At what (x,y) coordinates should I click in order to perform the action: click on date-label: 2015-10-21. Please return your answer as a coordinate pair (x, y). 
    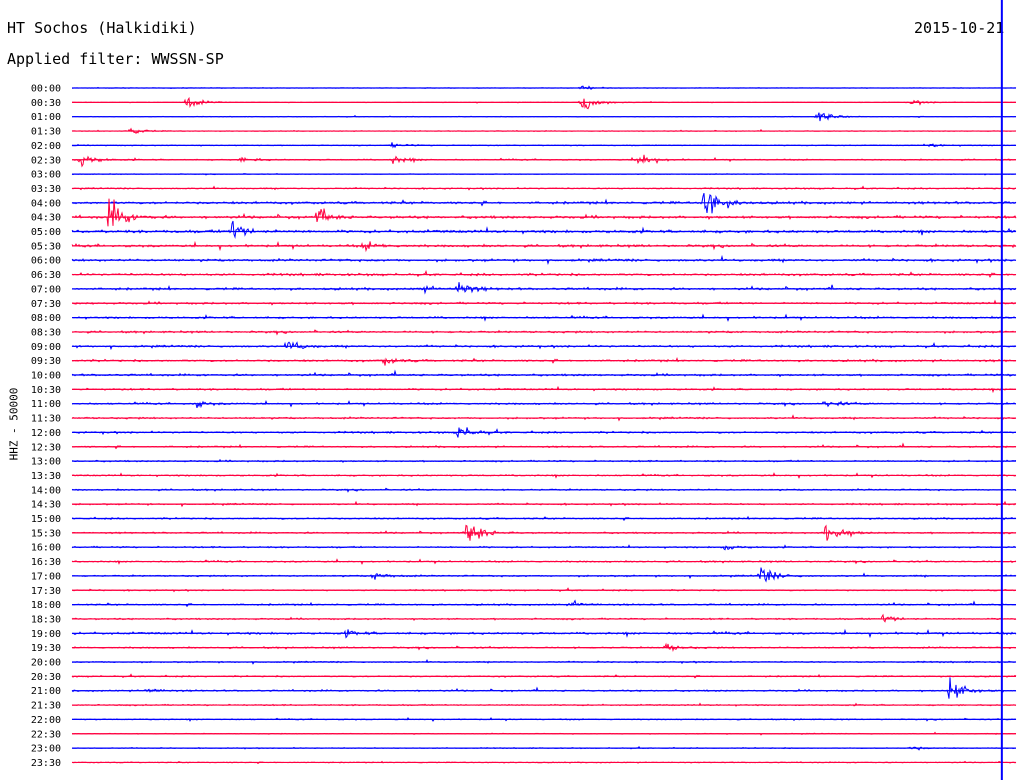
    Looking at the image, I should click on (959, 28).